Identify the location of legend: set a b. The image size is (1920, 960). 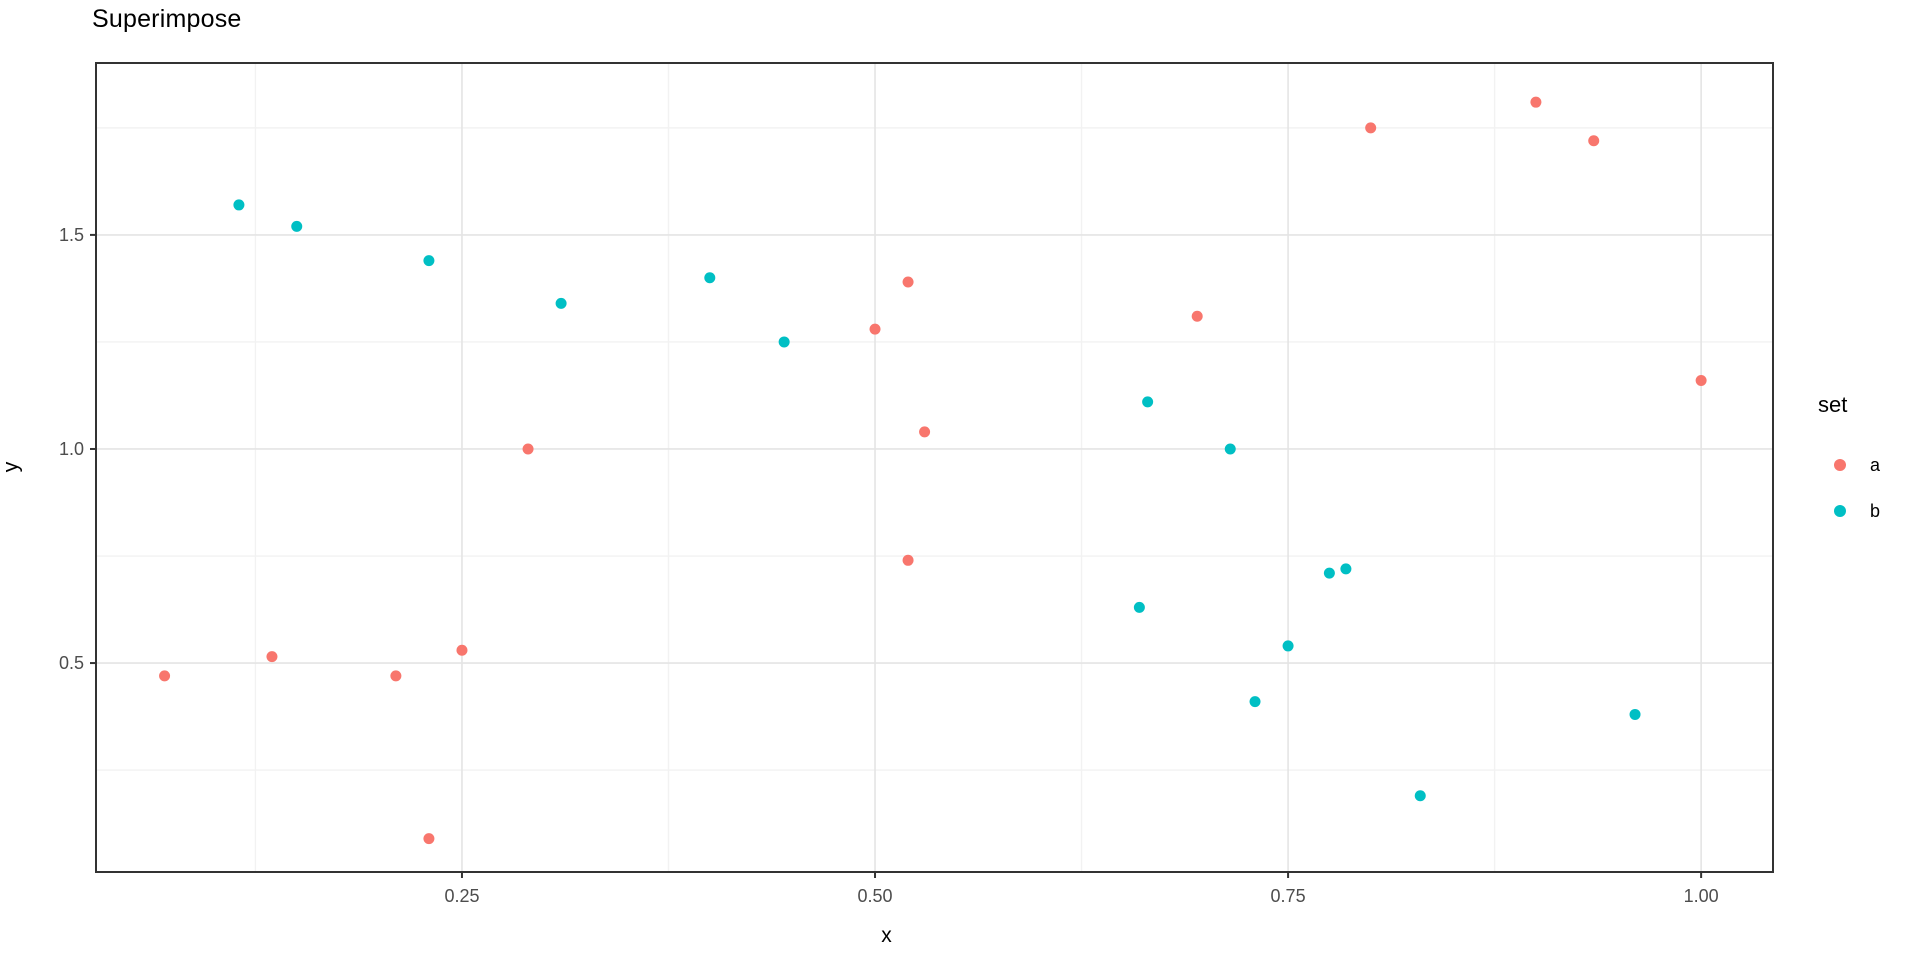
(1849, 463).